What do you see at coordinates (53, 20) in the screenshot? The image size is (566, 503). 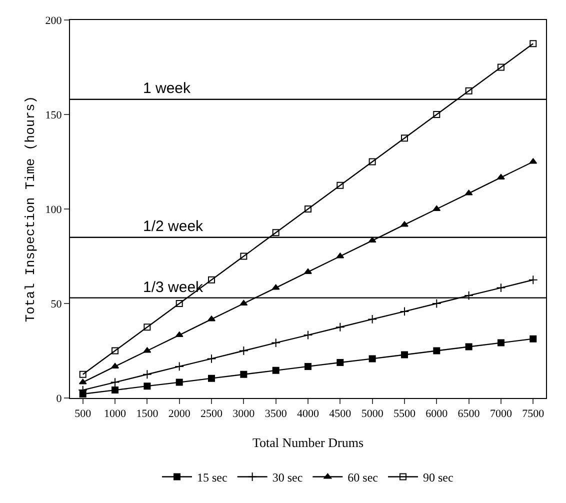 I see `y-tick-label: 200` at bounding box center [53, 20].